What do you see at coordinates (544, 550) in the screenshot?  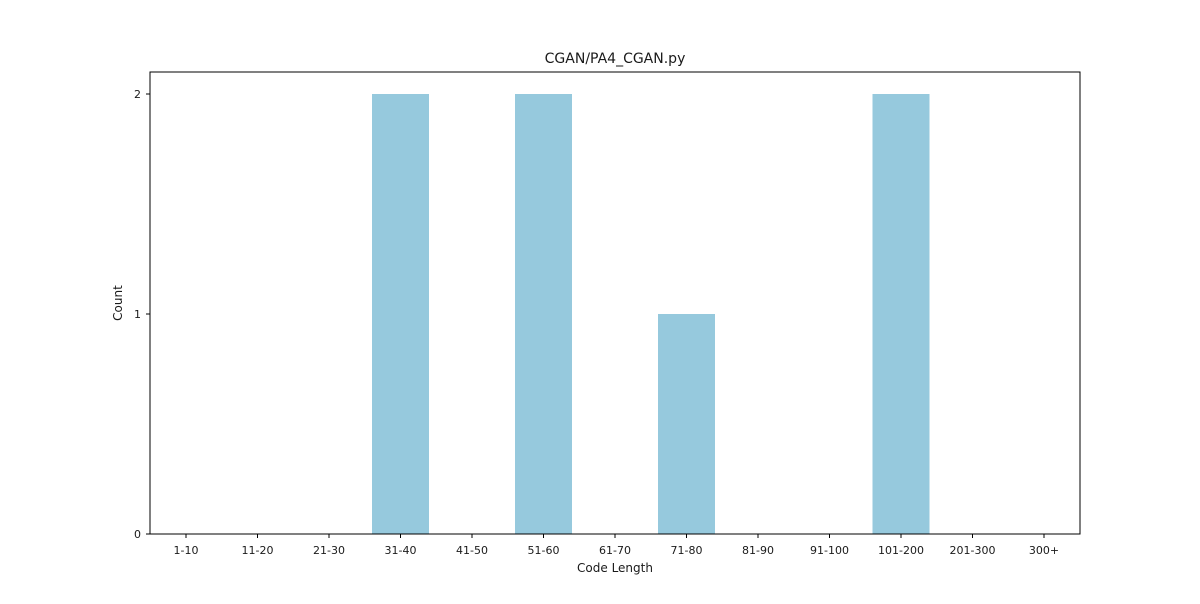 I see `x-tick-label: 51-60` at bounding box center [544, 550].